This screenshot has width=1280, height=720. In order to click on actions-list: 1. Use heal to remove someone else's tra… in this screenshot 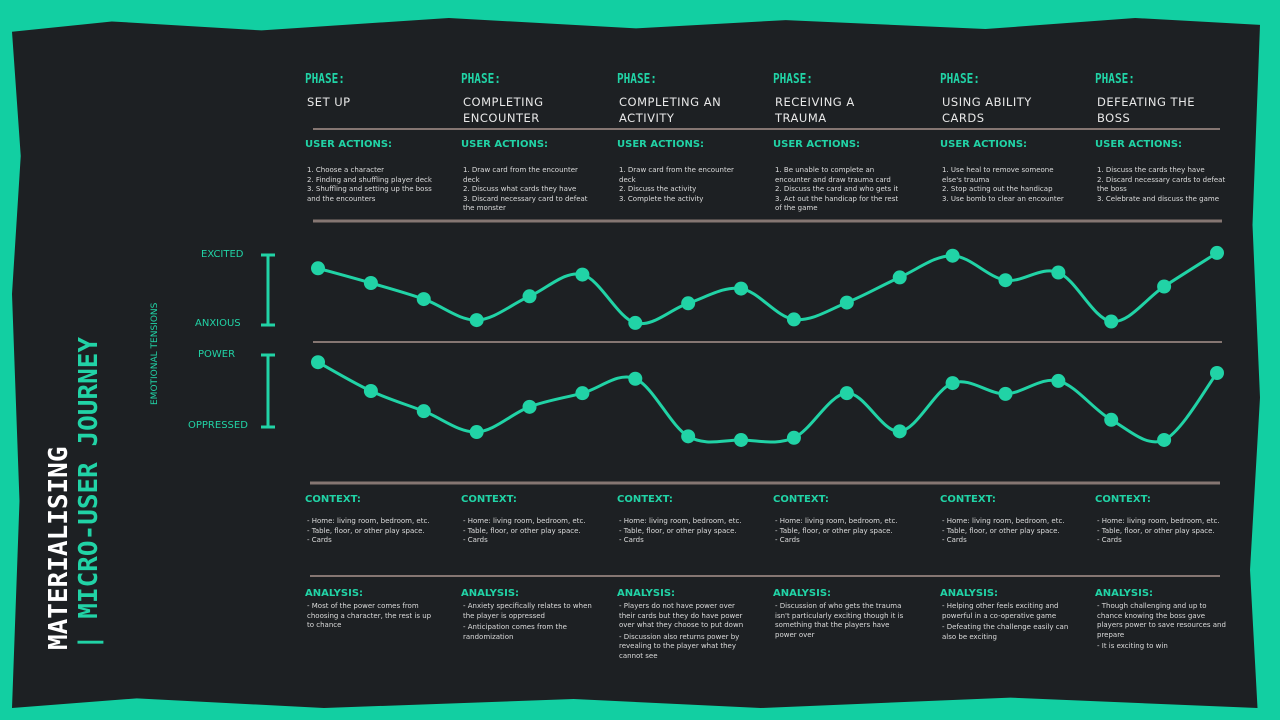, I will do `click(1007, 185)`.